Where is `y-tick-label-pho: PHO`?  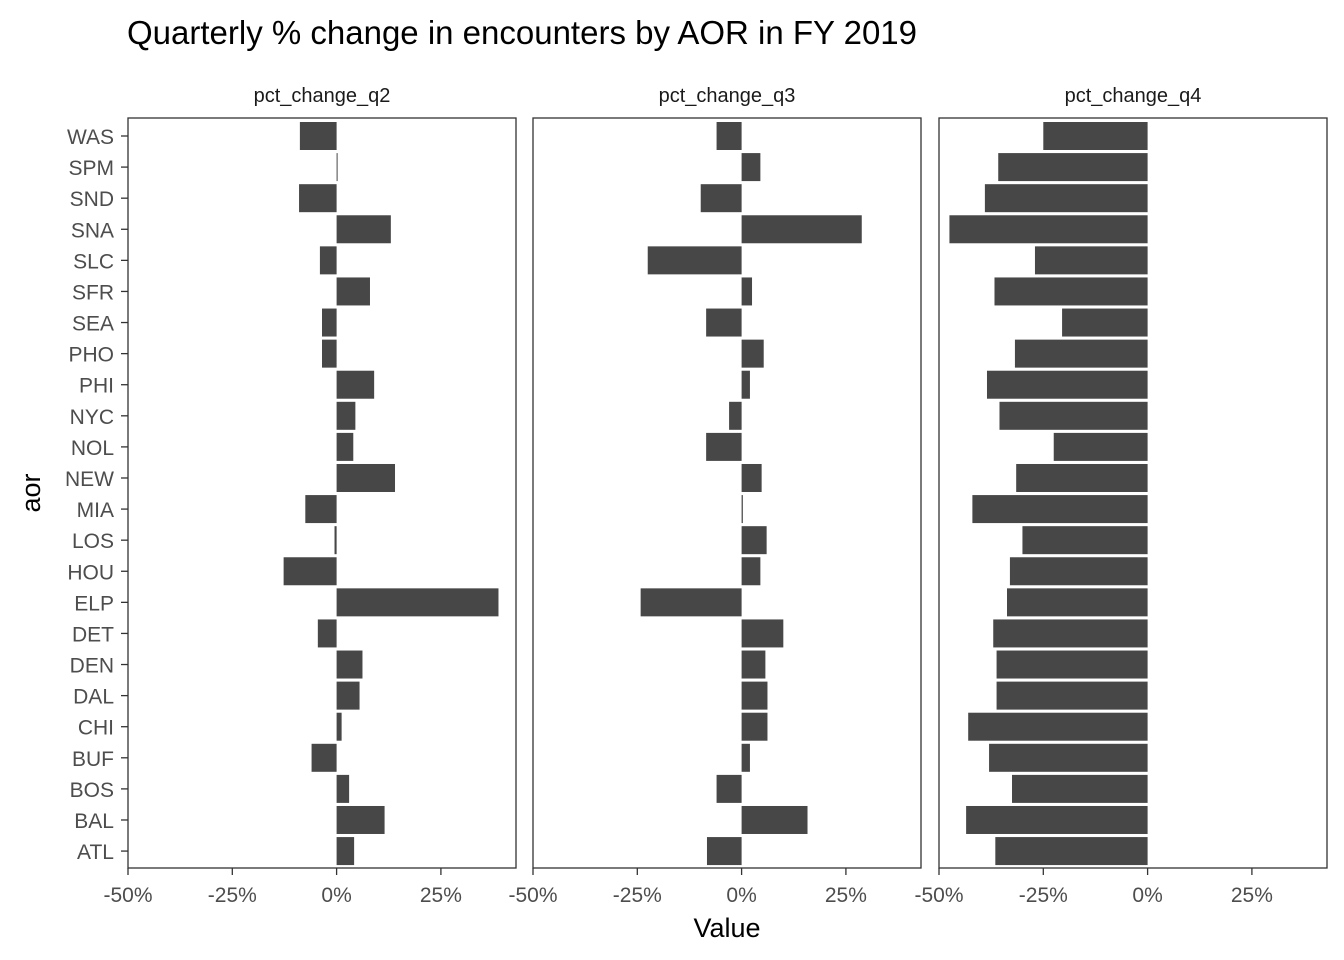
y-tick-label-pho: PHO is located at coordinates (91, 355).